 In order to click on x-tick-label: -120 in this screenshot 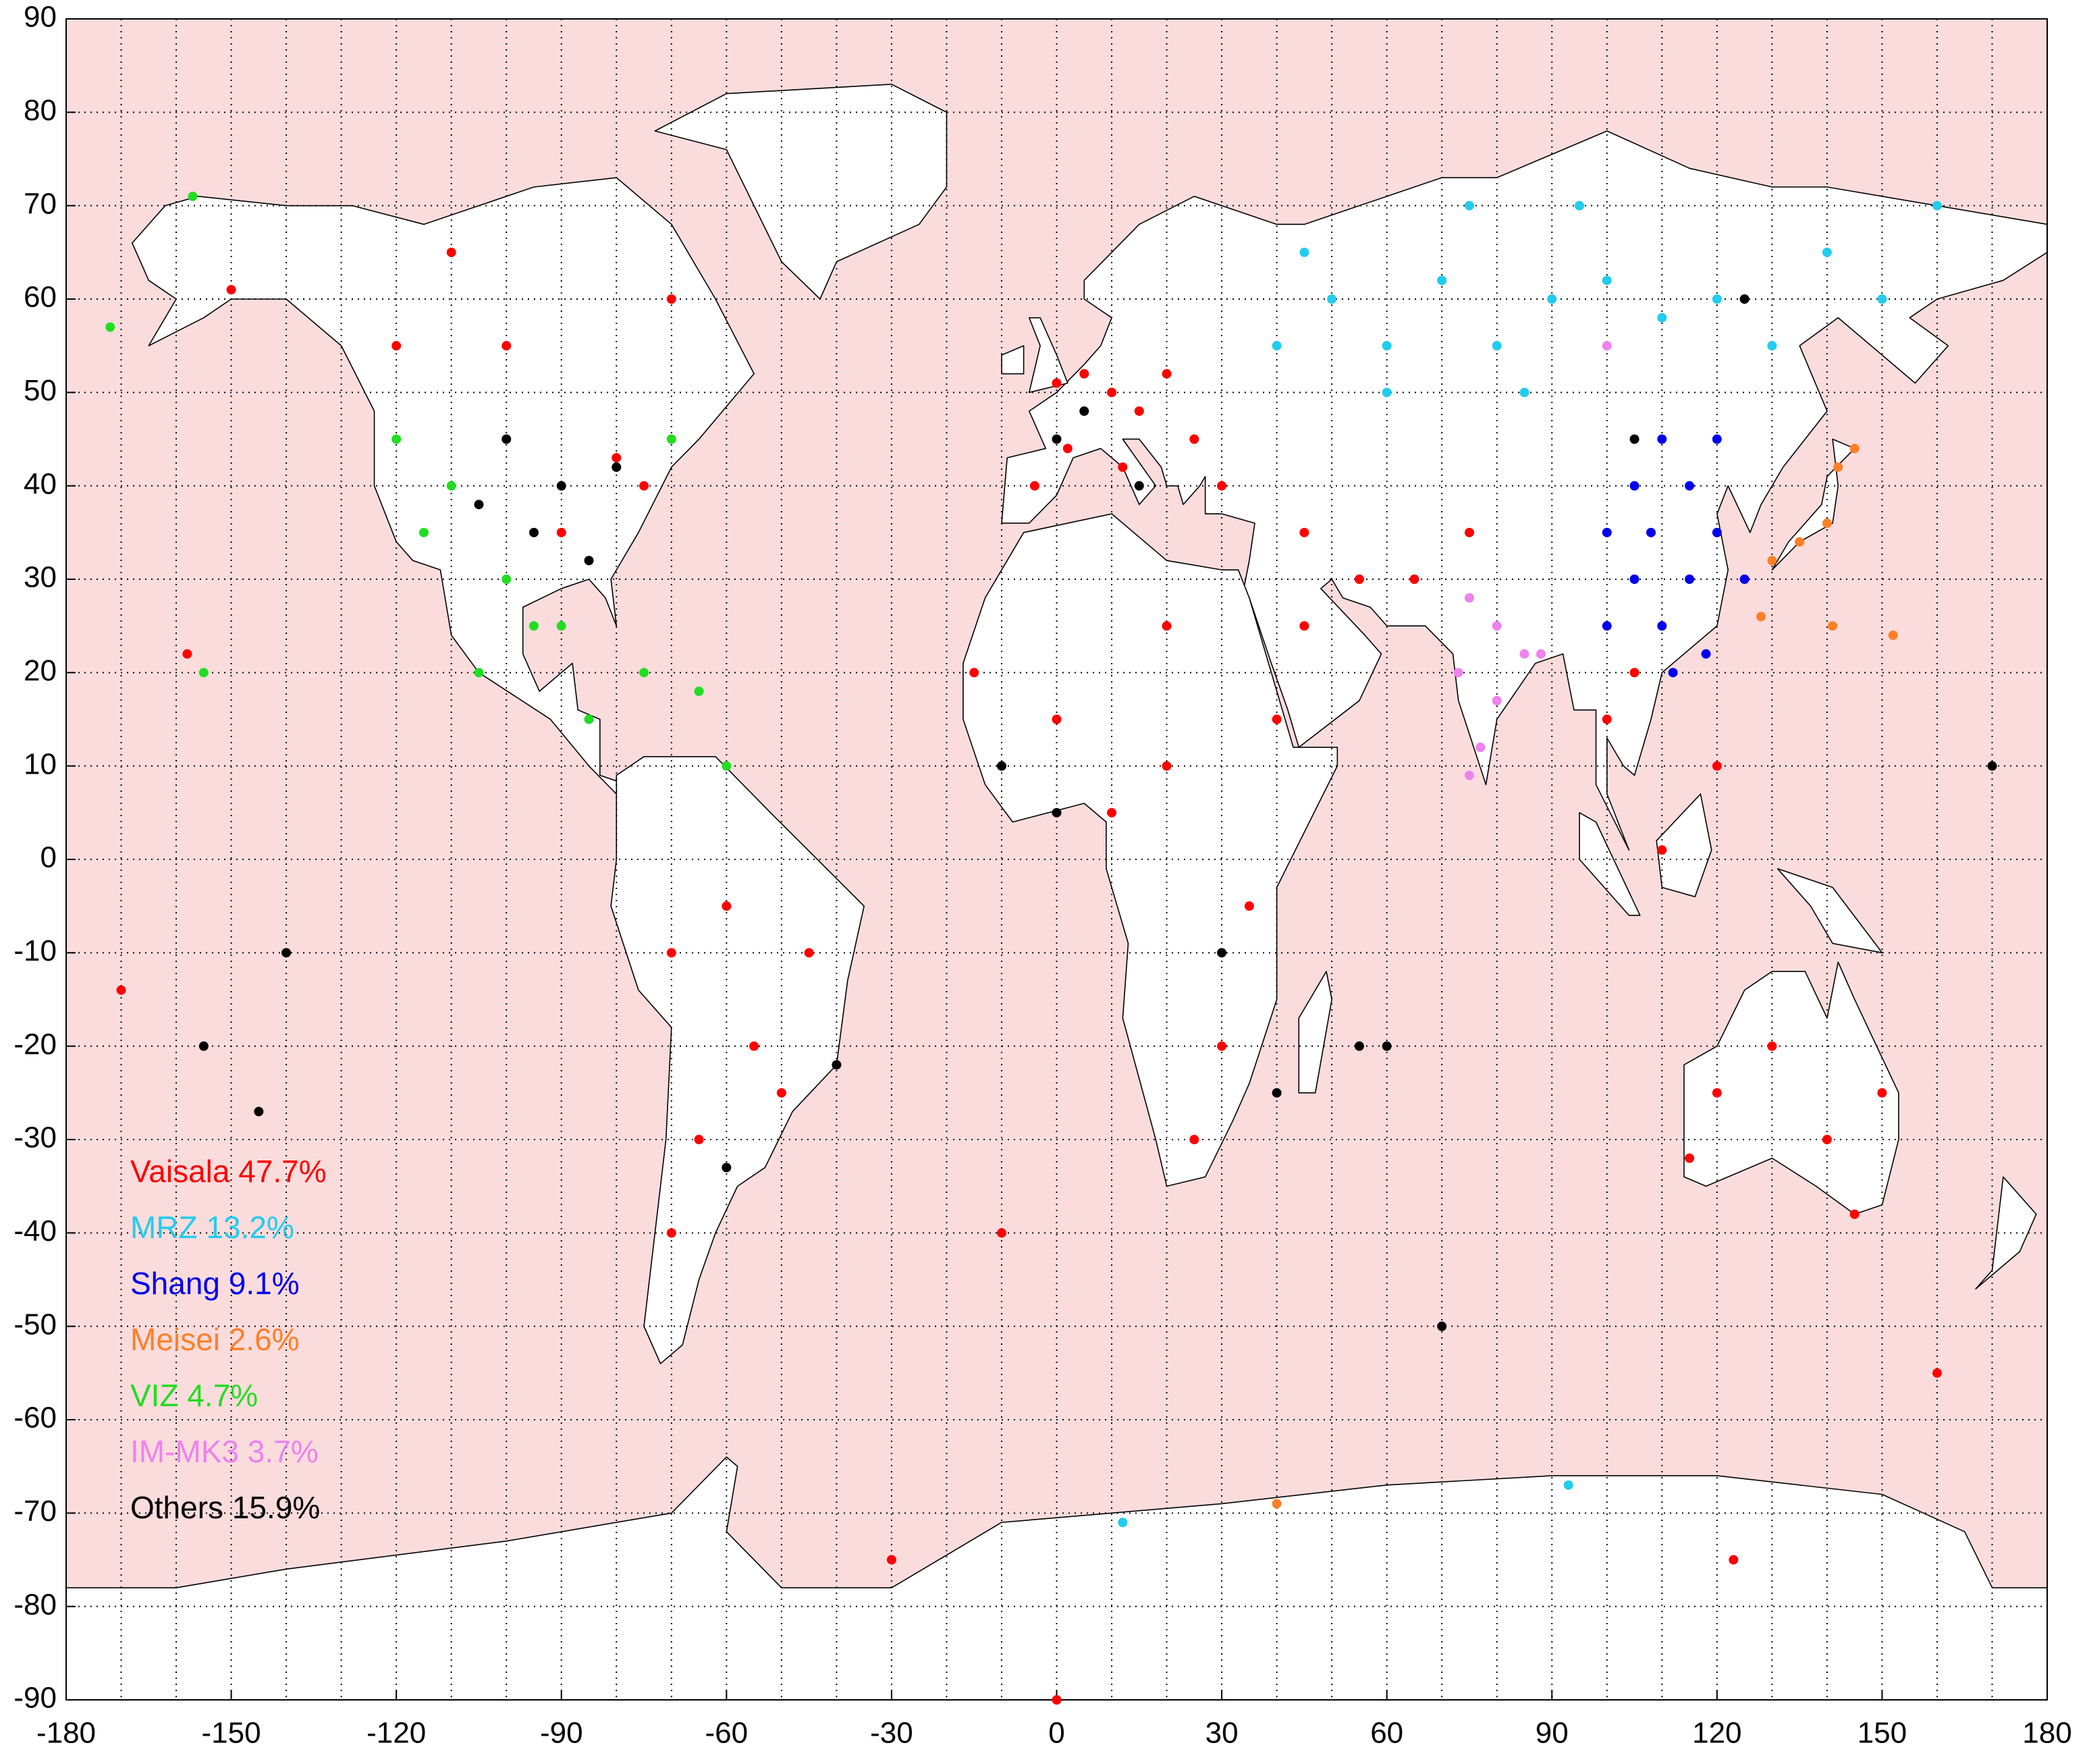, I will do `click(396, 1733)`.